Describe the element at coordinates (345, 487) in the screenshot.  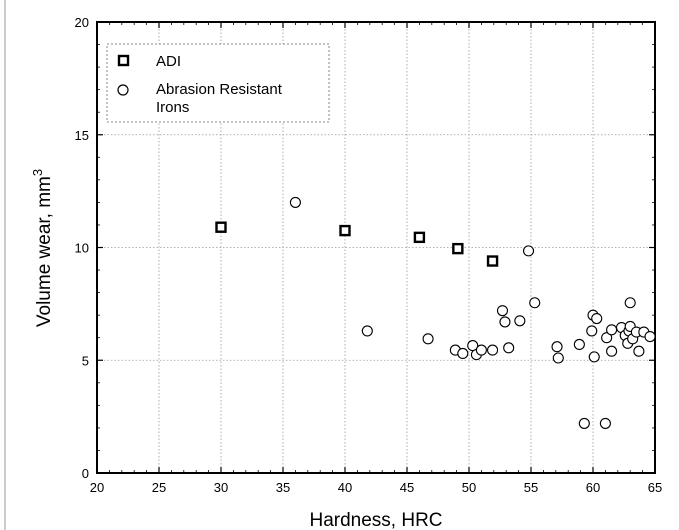
I see `x-tick-label: 40` at that location.